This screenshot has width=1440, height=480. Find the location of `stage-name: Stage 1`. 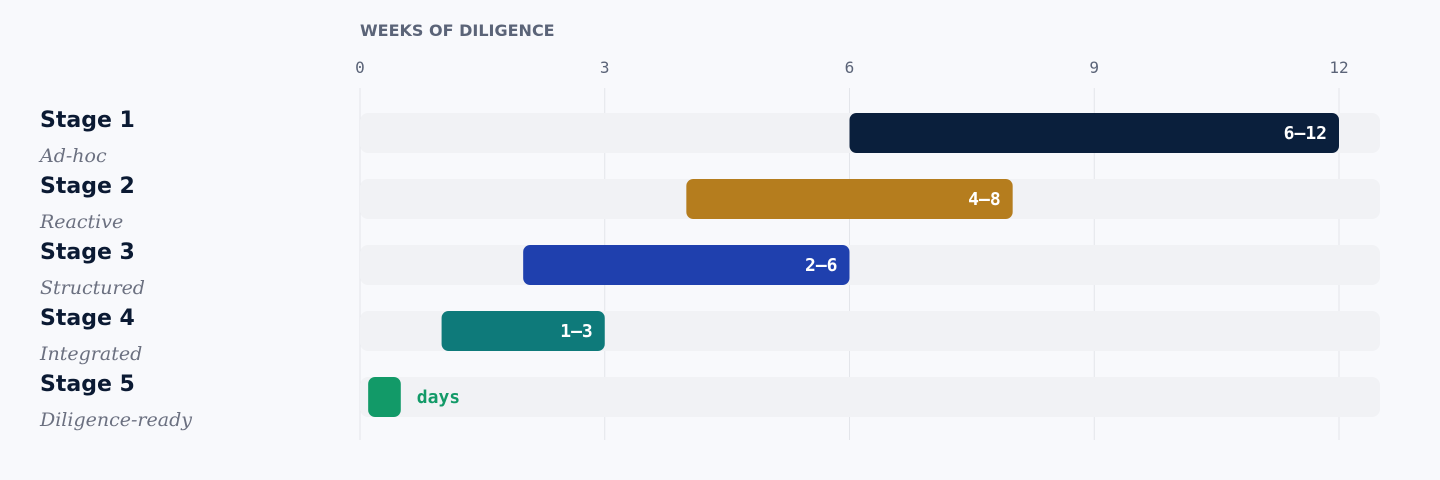

stage-name: Stage 1 is located at coordinates (87, 120).